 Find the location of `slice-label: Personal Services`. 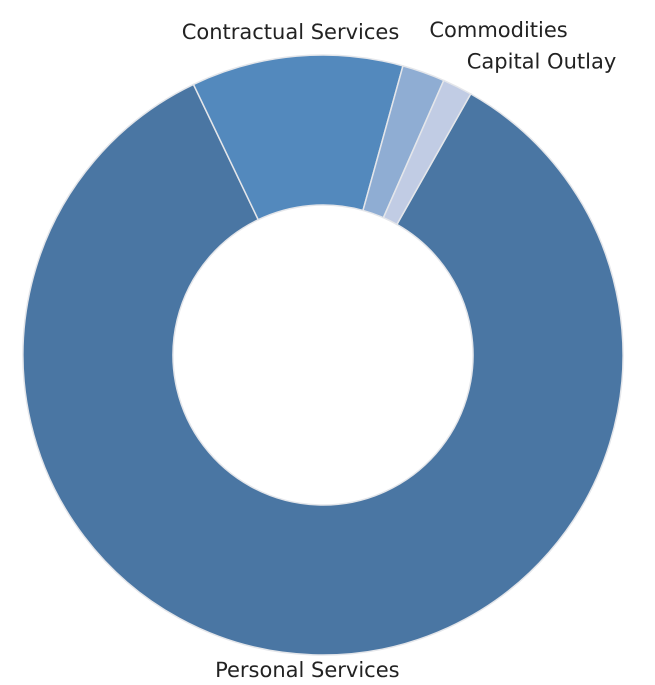

slice-label: Personal Services is located at coordinates (307, 670).